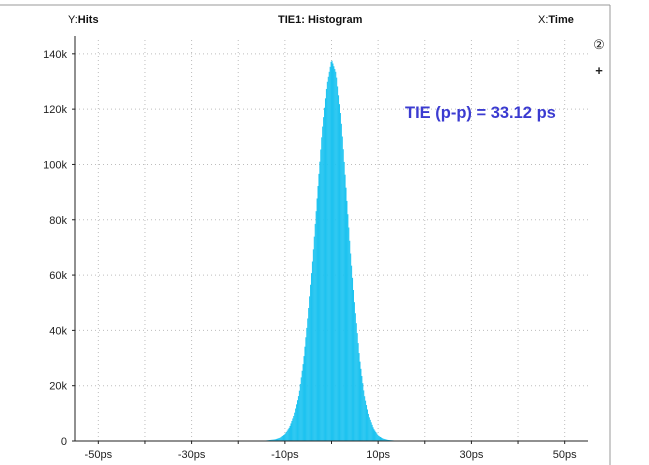 The image size is (649, 465). What do you see at coordinates (331, 455) in the screenshot?
I see `x-tick-labels: -50ps -30ps -10ps 10ps 30ps 50ps` at bounding box center [331, 455].